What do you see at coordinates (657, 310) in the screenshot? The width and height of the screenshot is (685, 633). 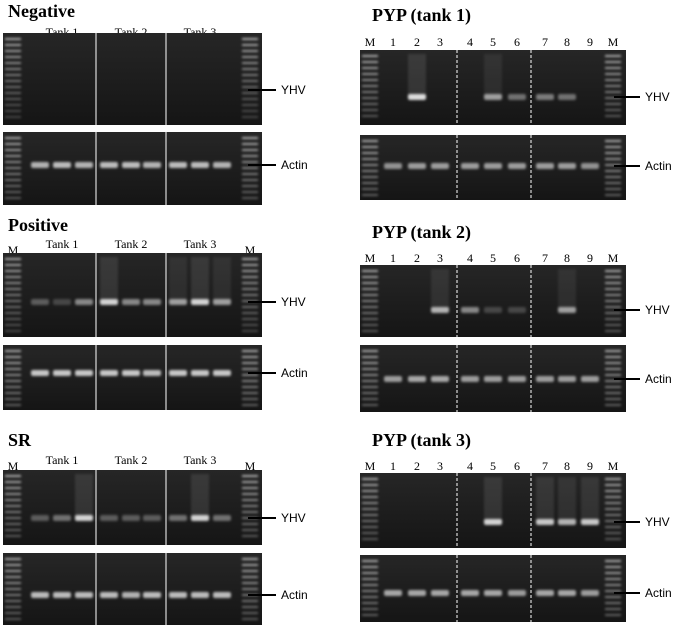 I see `gel-label: YHV` at bounding box center [657, 310].